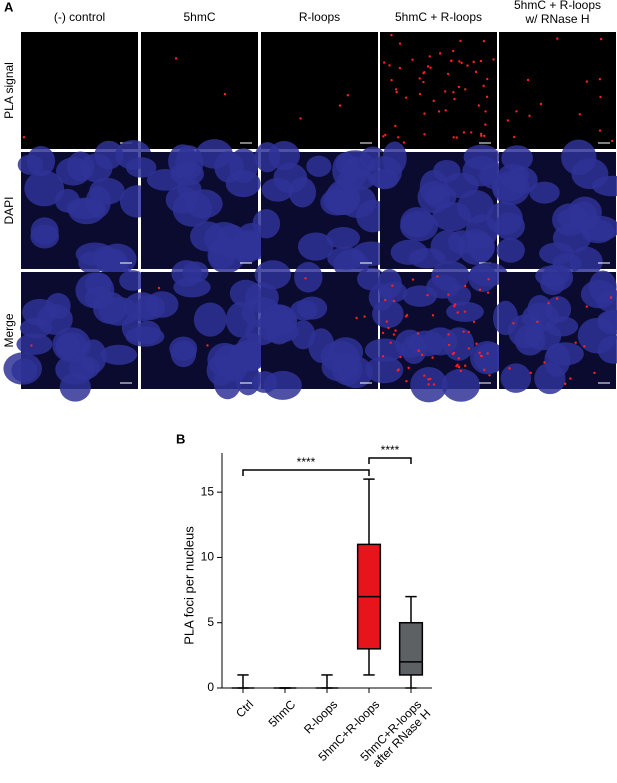  What do you see at coordinates (208, 557) in the screenshot?
I see `y-tick-label: 10` at bounding box center [208, 557].